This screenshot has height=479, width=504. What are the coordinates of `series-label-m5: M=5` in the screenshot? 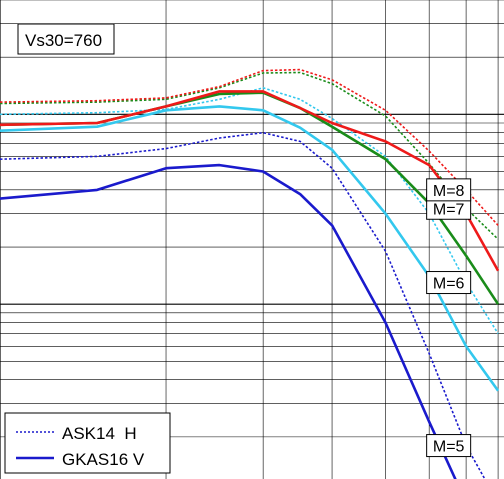 It's located at (449, 446).